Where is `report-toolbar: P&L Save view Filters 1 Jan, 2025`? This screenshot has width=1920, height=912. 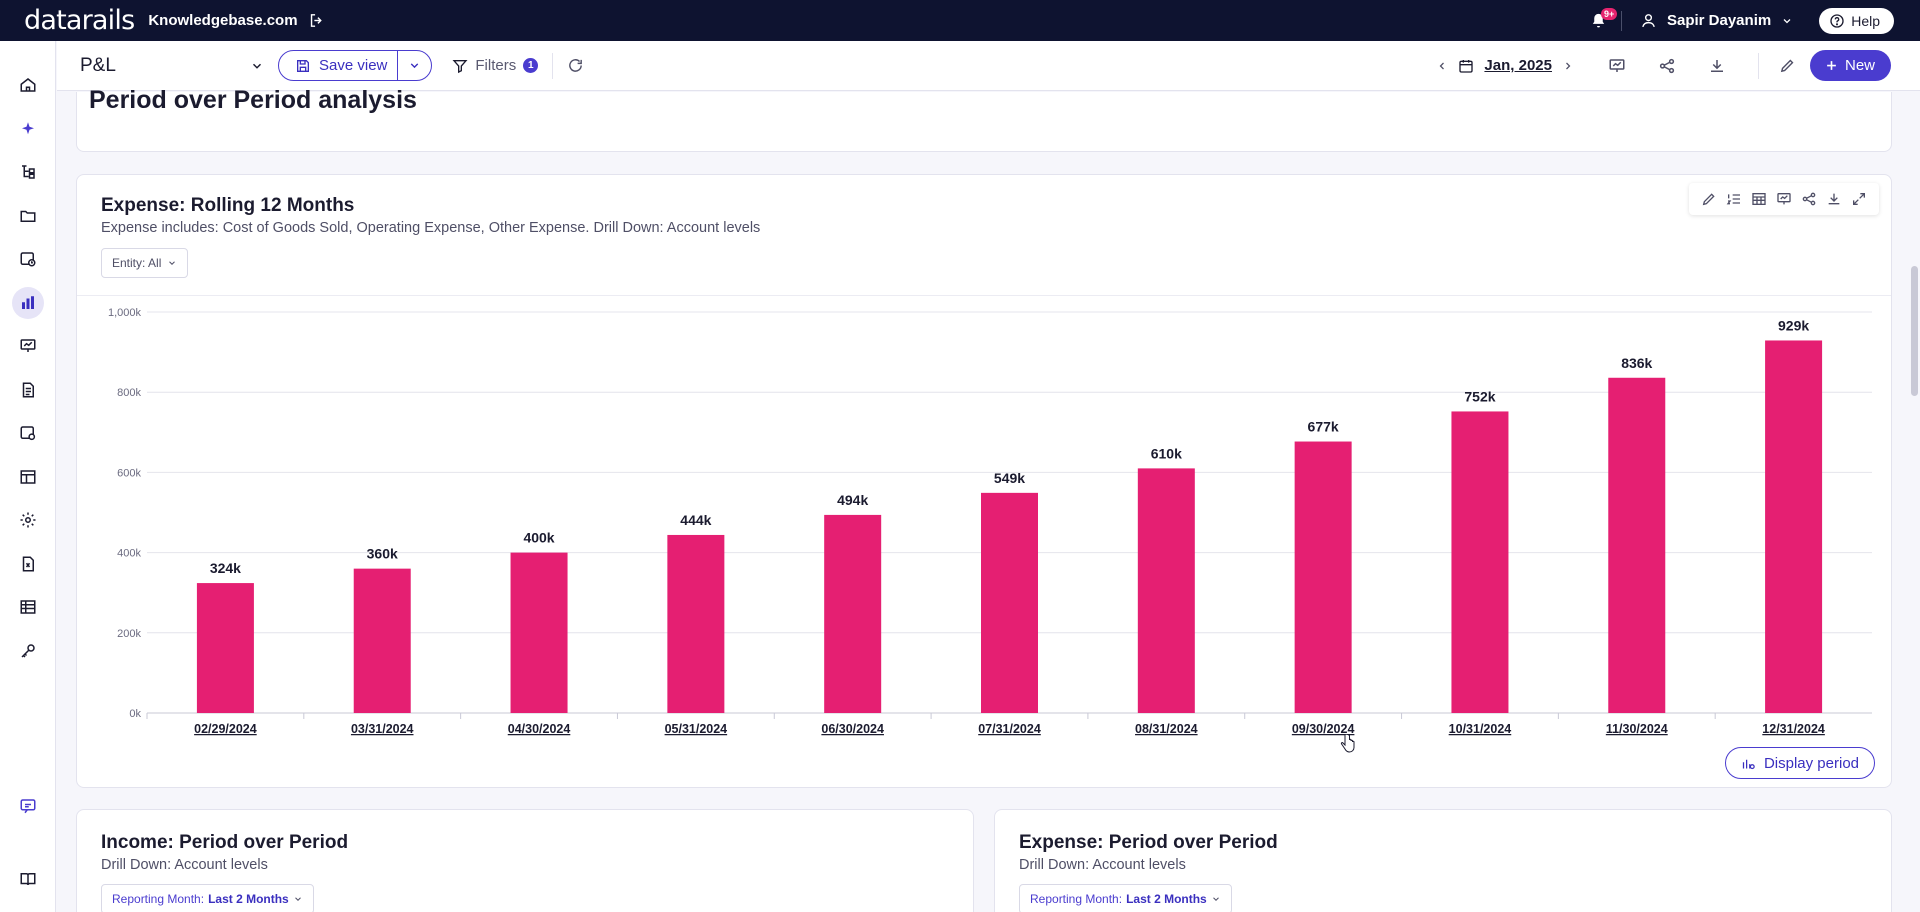
report-toolbar: P&L Save view Filters 1 Jan, 2025 is located at coordinates (988, 66).